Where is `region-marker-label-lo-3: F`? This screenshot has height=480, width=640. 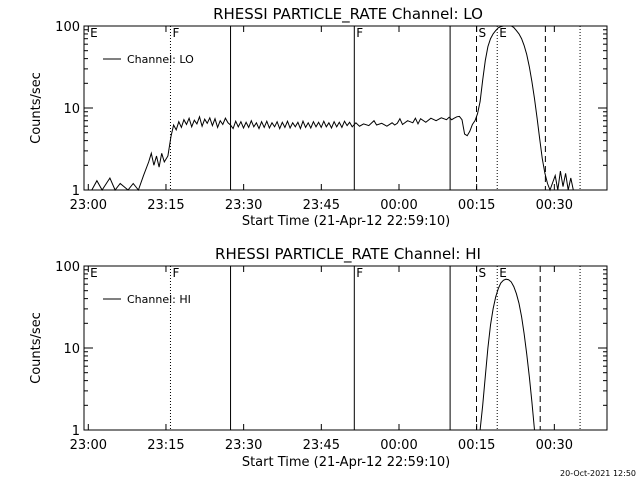
region-marker-label-lo-3: F is located at coordinates (359, 33).